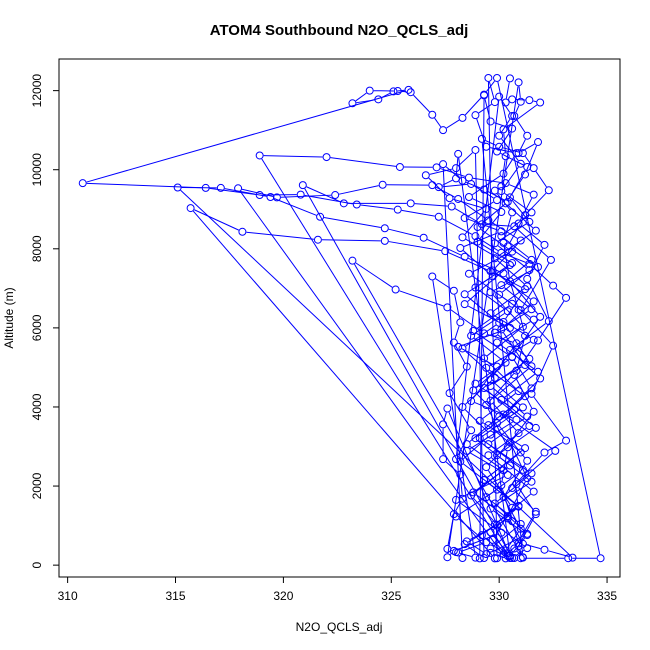 This screenshot has width=650, height=650. What do you see at coordinates (337, 589) in the screenshot?
I see `x-axis: 310 315 320 325 330 335` at bounding box center [337, 589].